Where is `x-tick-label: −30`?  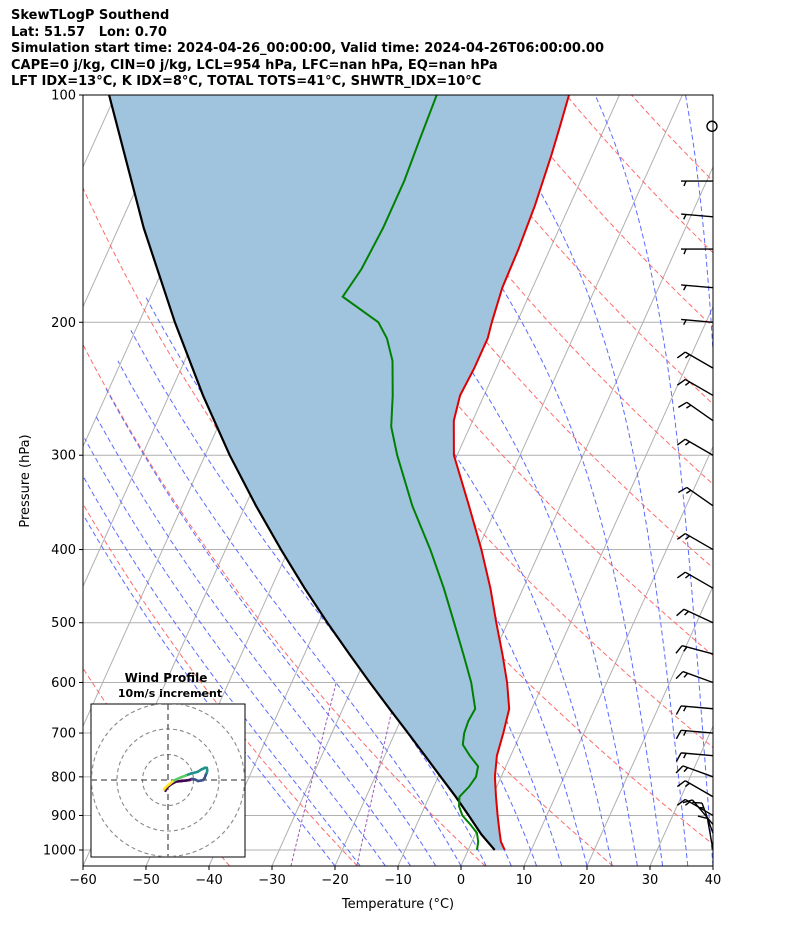
x-tick-label: −30 is located at coordinates (271, 880).